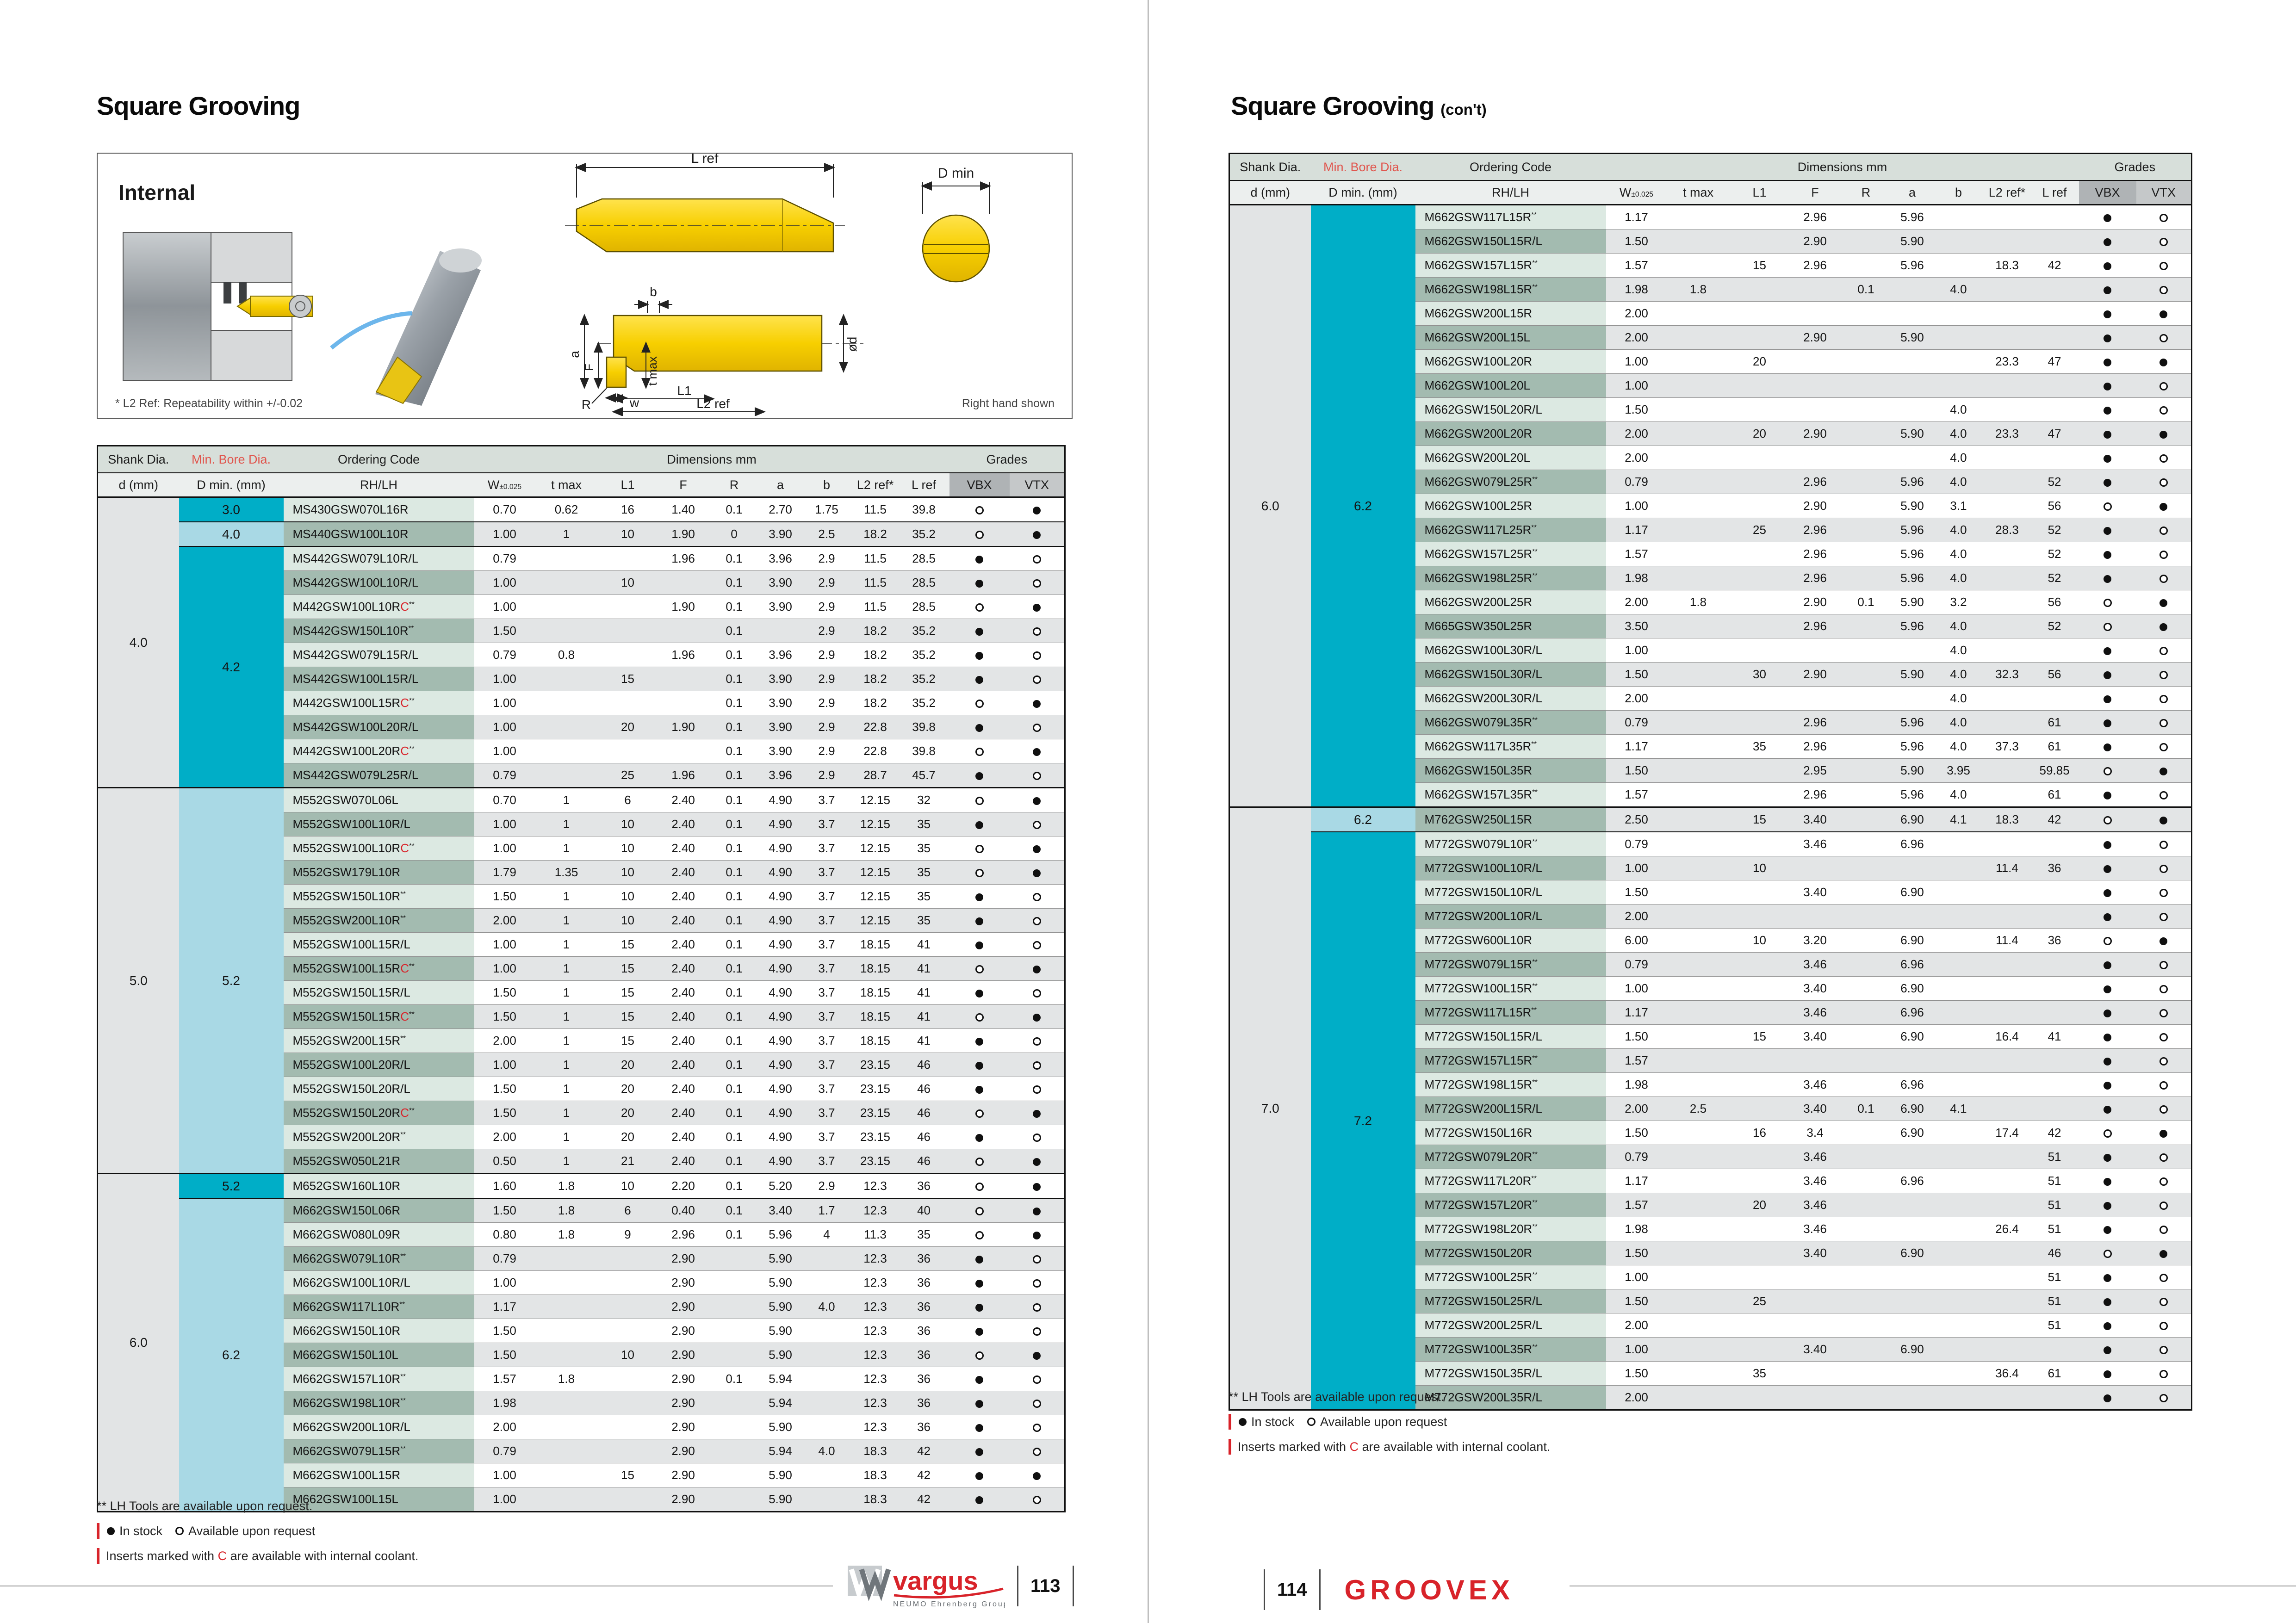 The height and width of the screenshot is (1623, 2296). I want to click on dimension-cell: 12.3, so click(876, 1210).